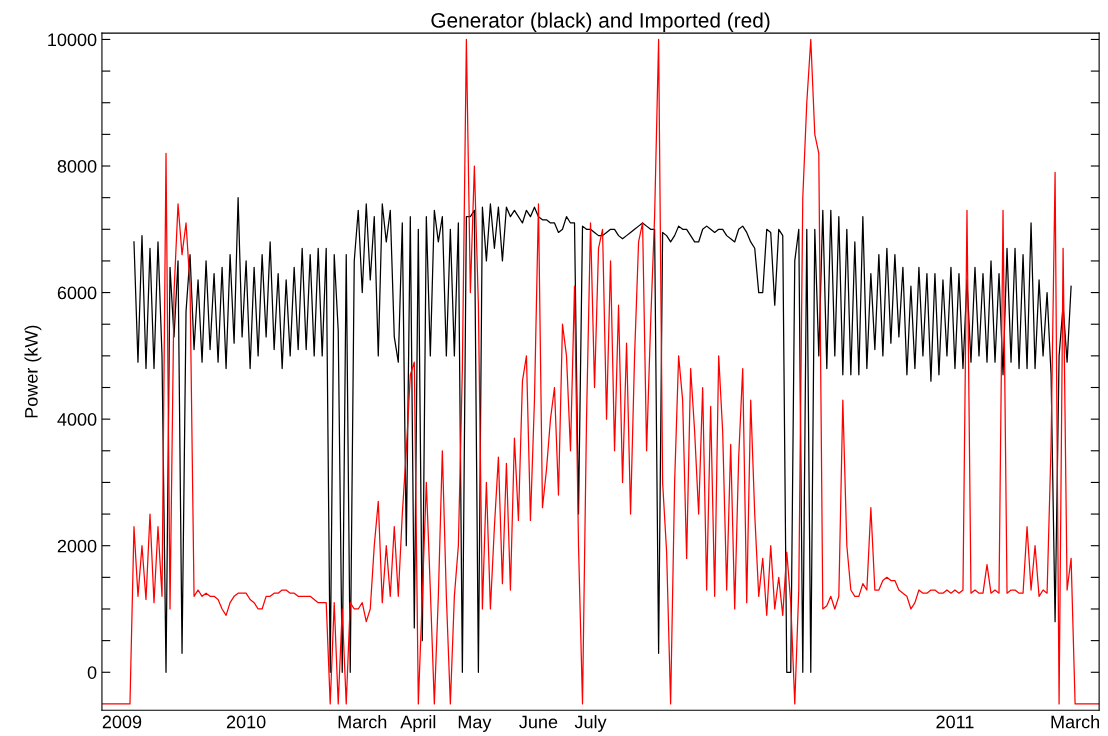 The width and height of the screenshot is (1108, 736). What do you see at coordinates (33, 371) in the screenshot?
I see `y-axis-title: Power (kW)` at bounding box center [33, 371].